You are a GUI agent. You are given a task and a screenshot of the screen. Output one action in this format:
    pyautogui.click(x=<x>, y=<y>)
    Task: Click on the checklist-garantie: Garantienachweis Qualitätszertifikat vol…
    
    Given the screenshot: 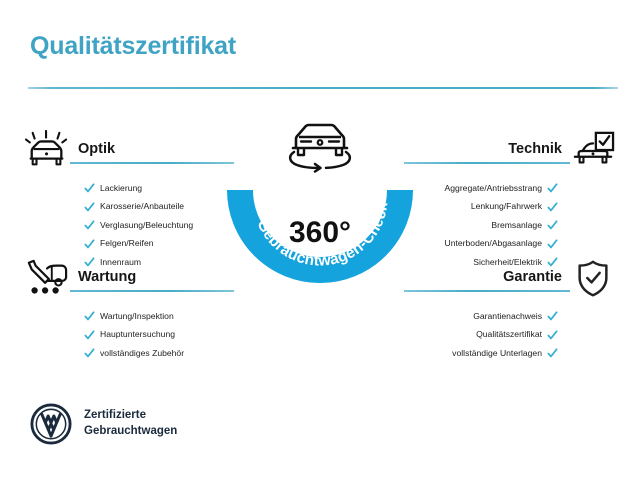 What is the action you would take?
    pyautogui.click(x=510, y=335)
    